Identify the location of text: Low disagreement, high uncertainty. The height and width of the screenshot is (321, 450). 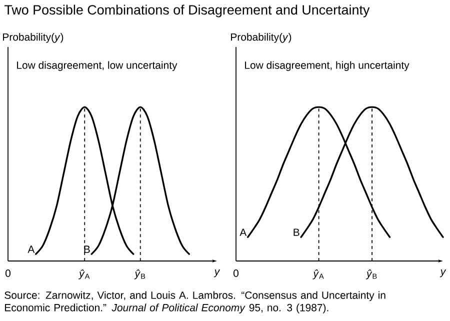
(327, 66).